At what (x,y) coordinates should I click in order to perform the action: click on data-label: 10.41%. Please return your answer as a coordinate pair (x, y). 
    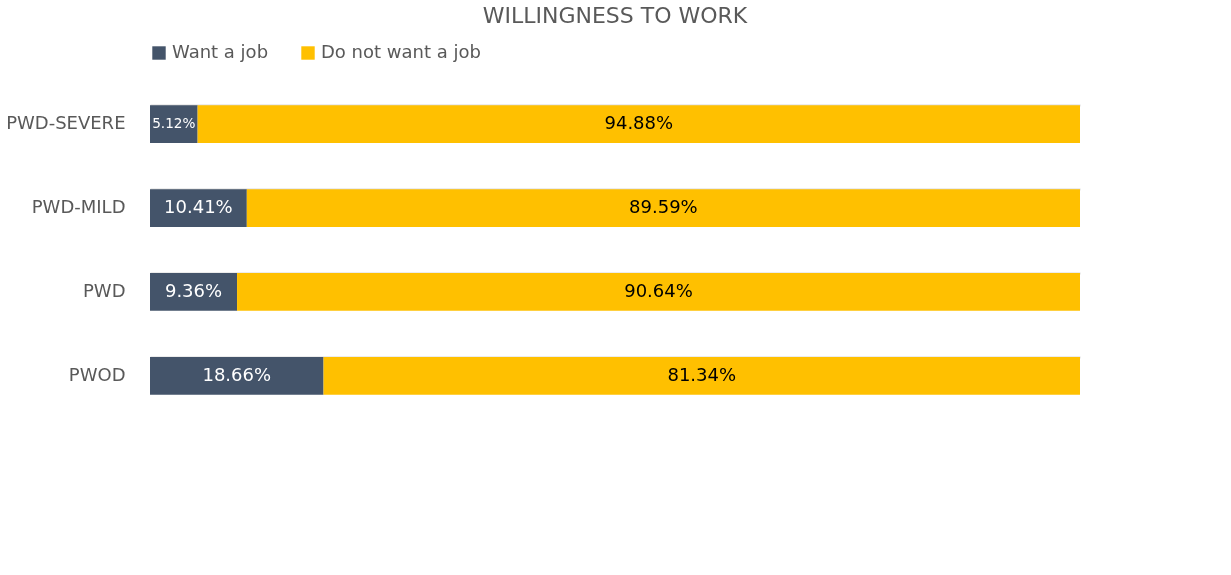
    Looking at the image, I should click on (198, 207).